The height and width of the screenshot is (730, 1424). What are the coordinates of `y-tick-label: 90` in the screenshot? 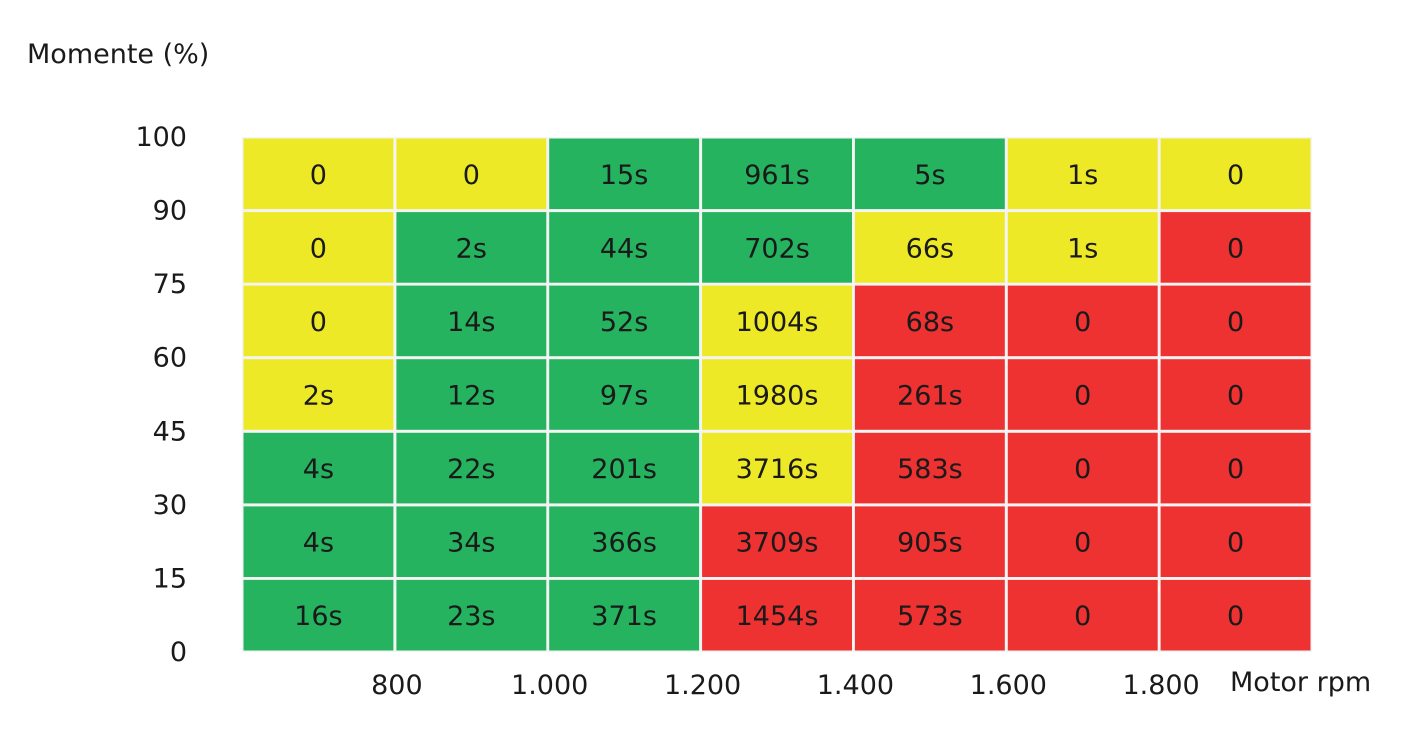 It's located at (170, 211).